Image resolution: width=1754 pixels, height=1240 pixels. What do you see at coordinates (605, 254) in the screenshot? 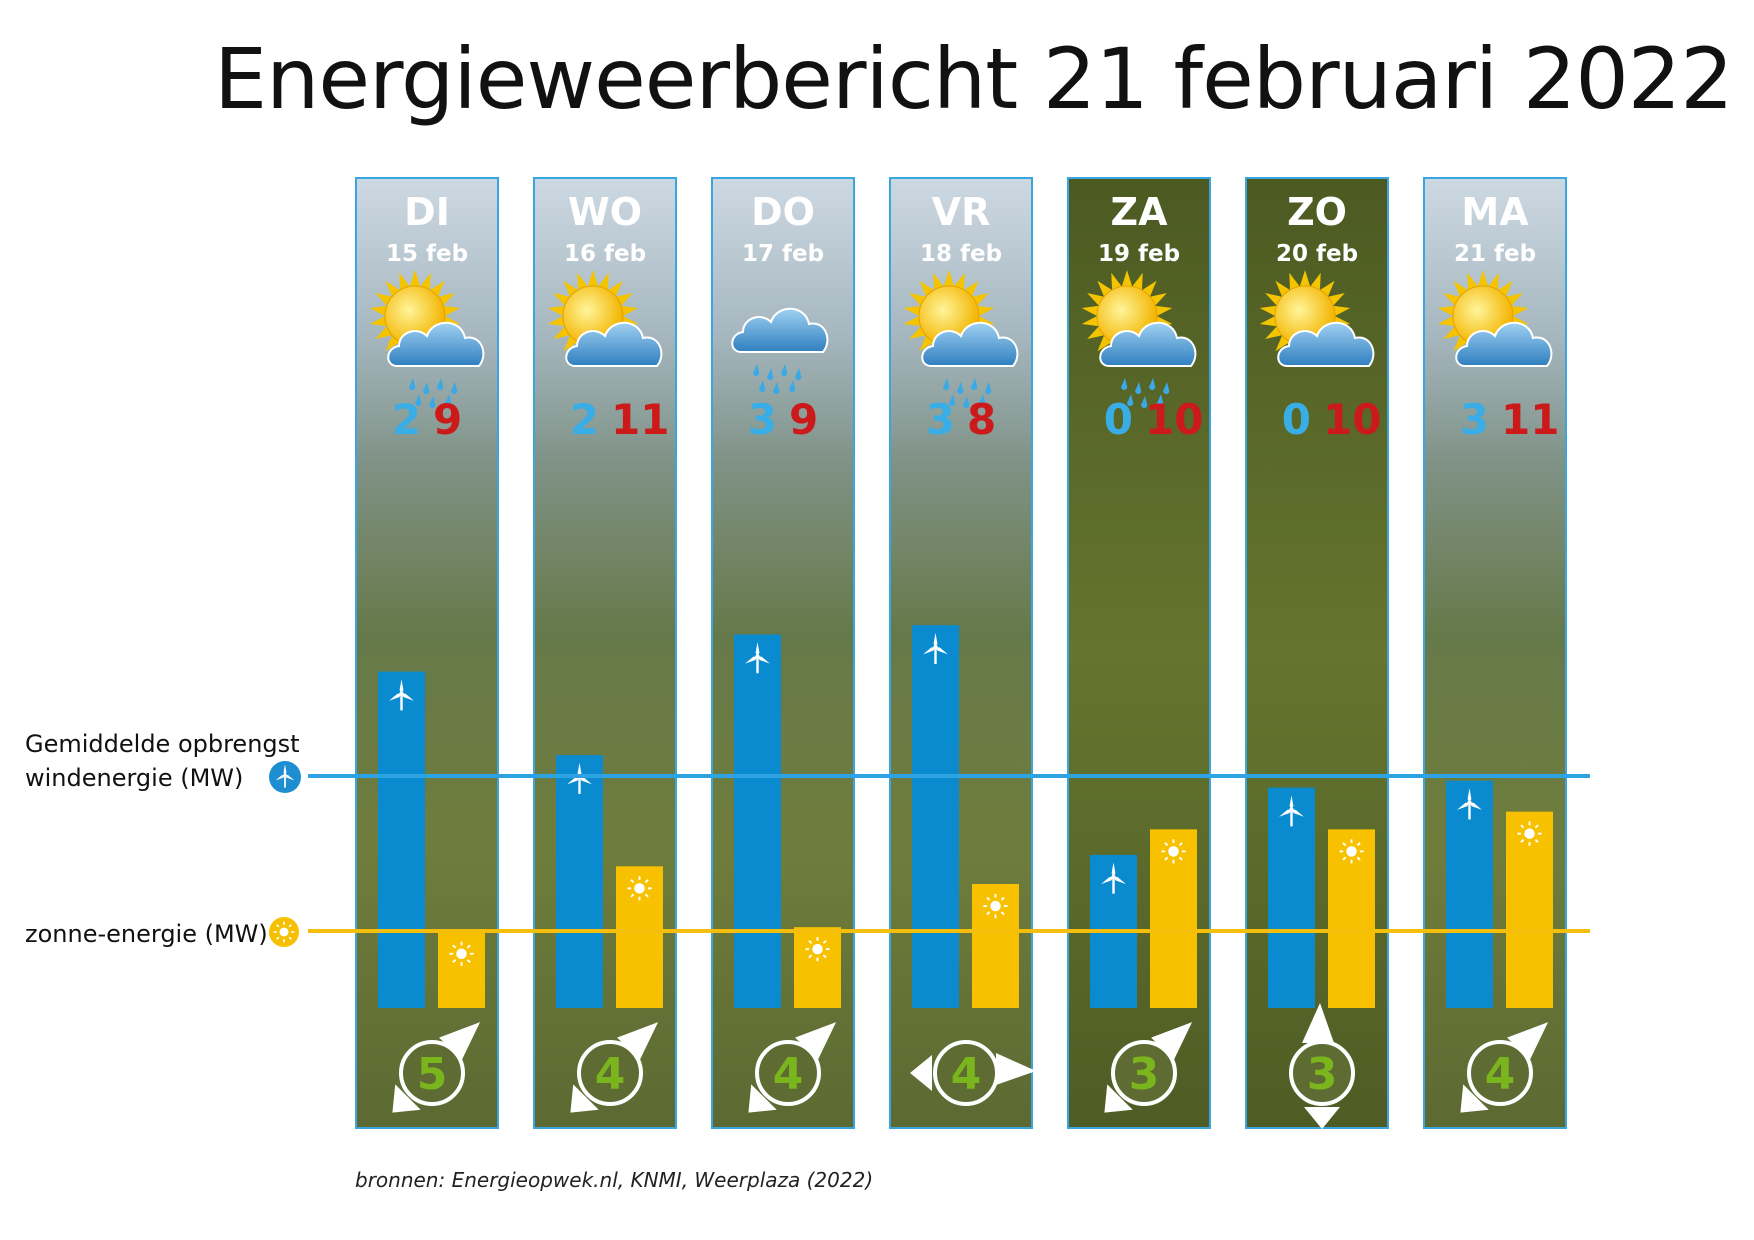
I see `day-date-label: 16 feb` at bounding box center [605, 254].